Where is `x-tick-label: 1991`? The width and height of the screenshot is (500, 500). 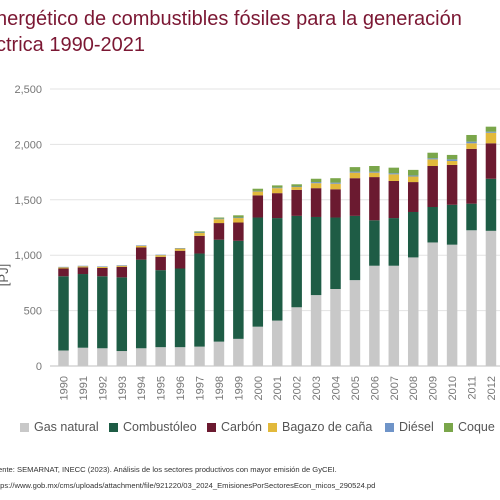 x-tick-label: 1991 is located at coordinates (84, 388).